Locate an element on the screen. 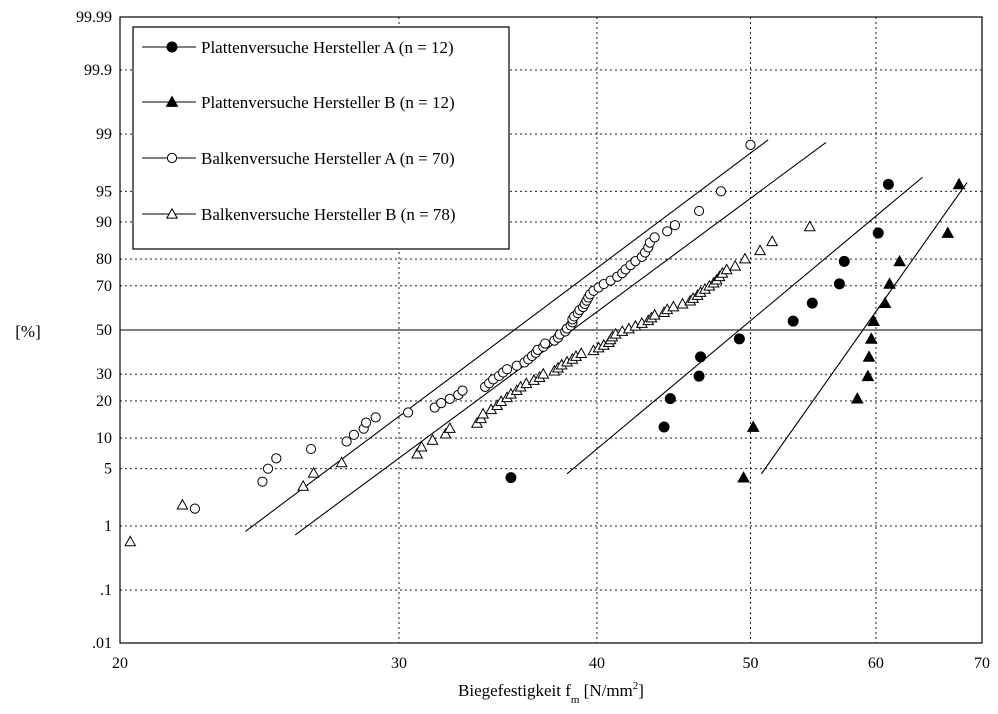  y-tick-label: 90 is located at coordinates (104, 222).